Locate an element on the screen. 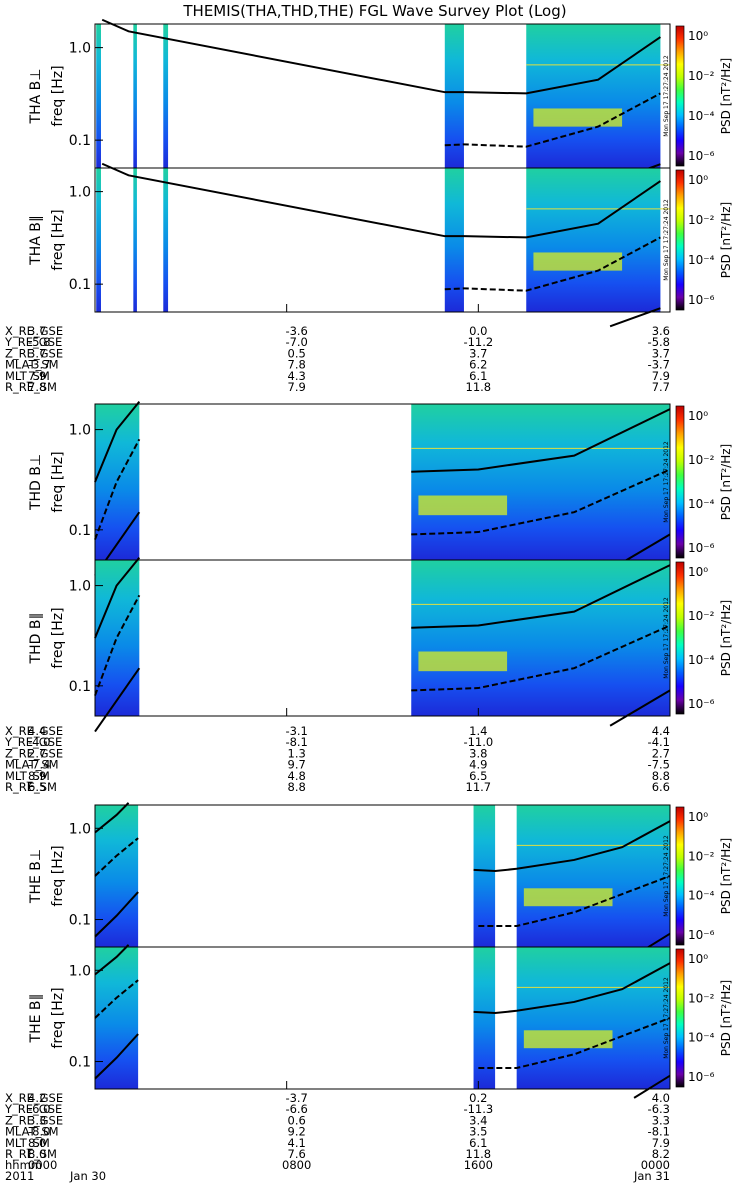 This screenshot has width=750, height=1200. ephemeris-value: 1.4 is located at coordinates (478, 731).